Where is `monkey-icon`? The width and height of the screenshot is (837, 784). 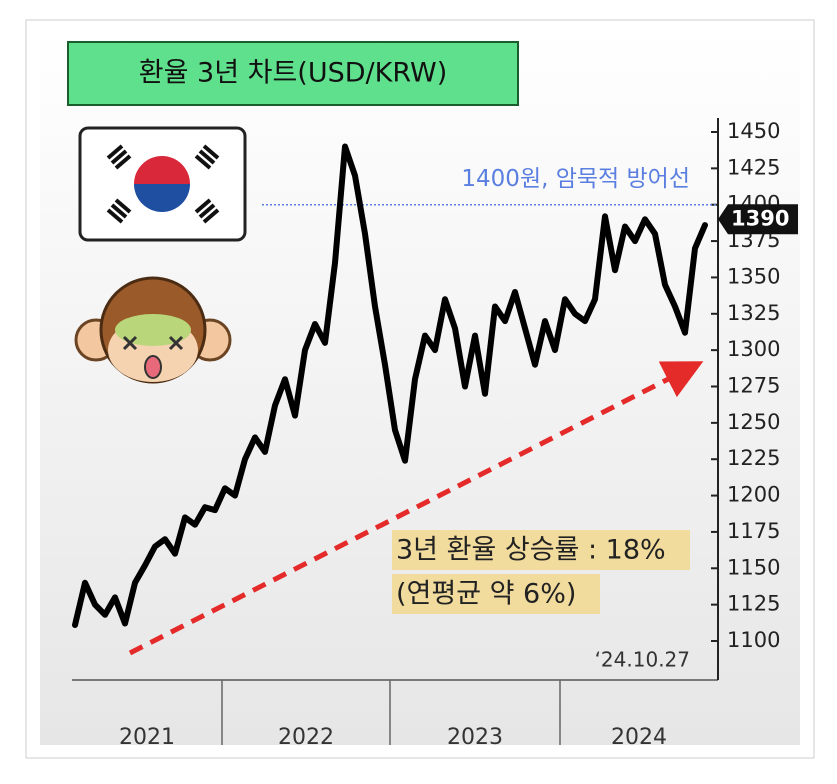
monkey-icon is located at coordinates (153, 330).